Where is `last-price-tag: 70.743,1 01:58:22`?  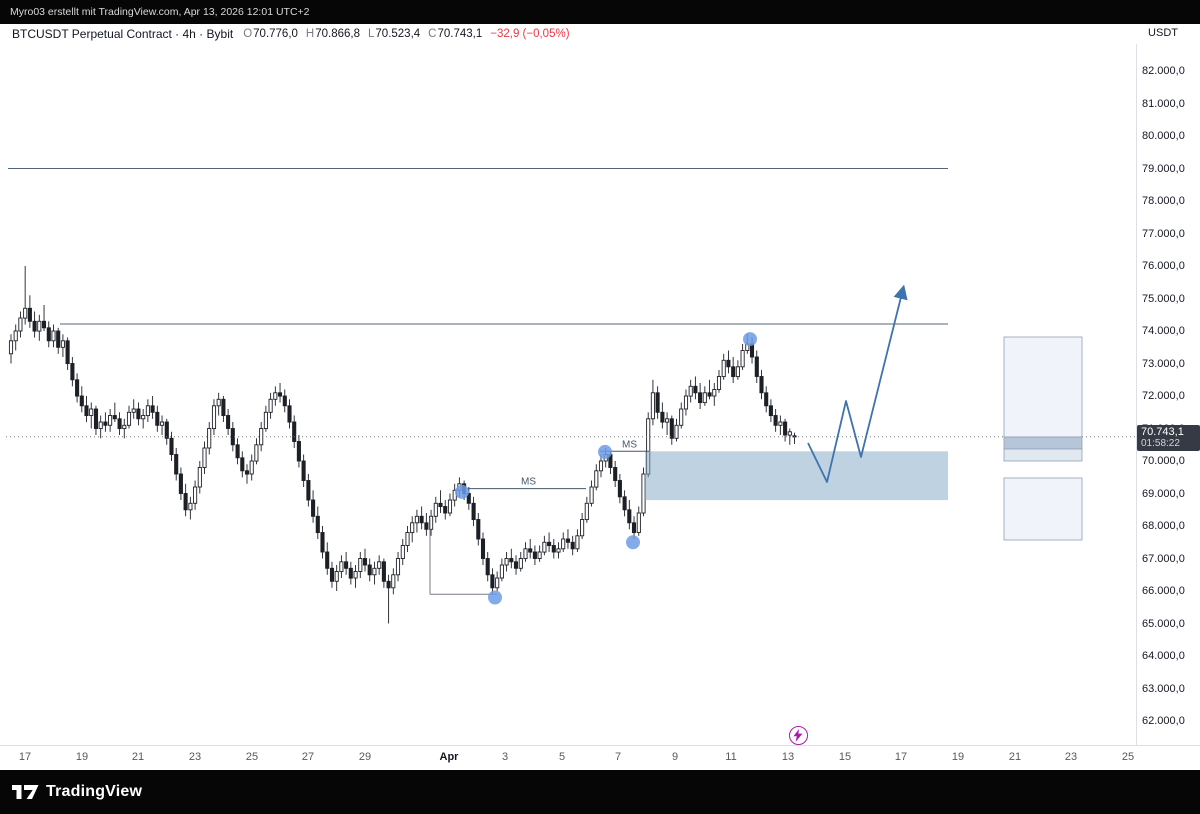
last-price-tag: 70.743,1 01:58:22 is located at coordinates (1168, 438).